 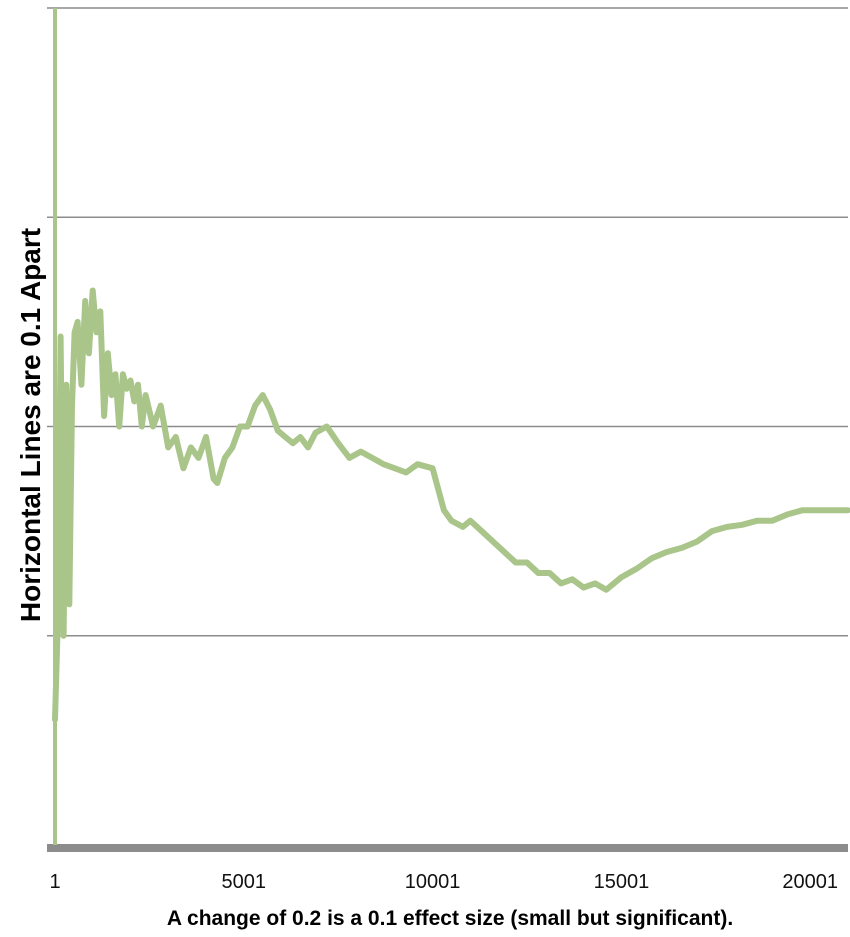 What do you see at coordinates (622, 882) in the screenshot?
I see `x-tick-label: 15001` at bounding box center [622, 882].